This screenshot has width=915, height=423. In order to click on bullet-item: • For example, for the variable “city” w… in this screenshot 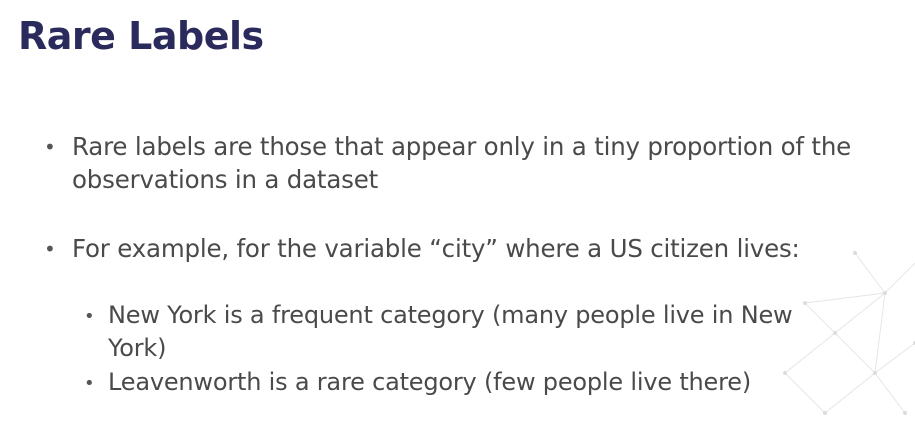, I will do `click(458, 248)`.